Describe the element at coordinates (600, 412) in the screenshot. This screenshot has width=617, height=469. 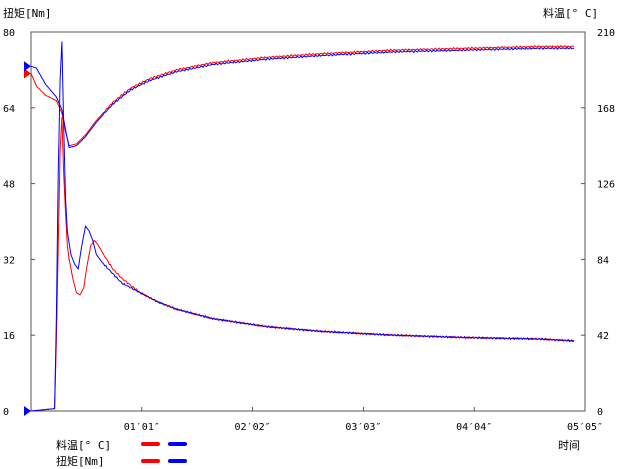
I see `right-tick-label: 0` at that location.